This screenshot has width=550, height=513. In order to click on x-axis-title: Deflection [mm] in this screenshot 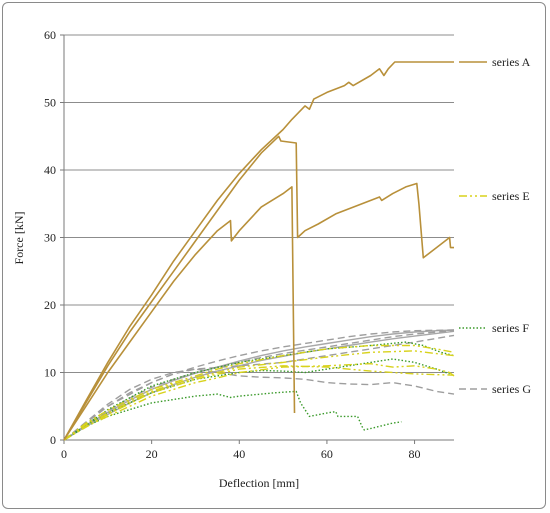, I will do `click(259, 483)`.